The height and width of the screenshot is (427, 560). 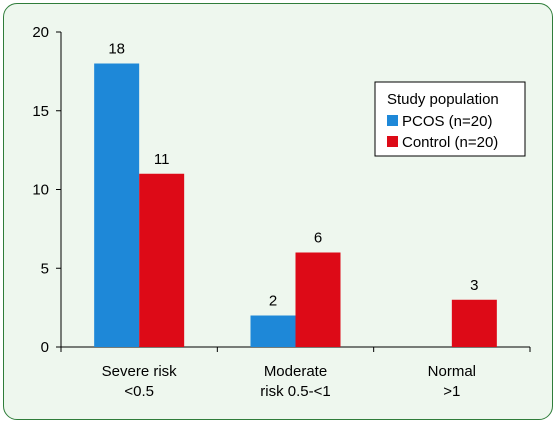 What do you see at coordinates (116, 49) in the screenshot?
I see `data-label: 18` at bounding box center [116, 49].